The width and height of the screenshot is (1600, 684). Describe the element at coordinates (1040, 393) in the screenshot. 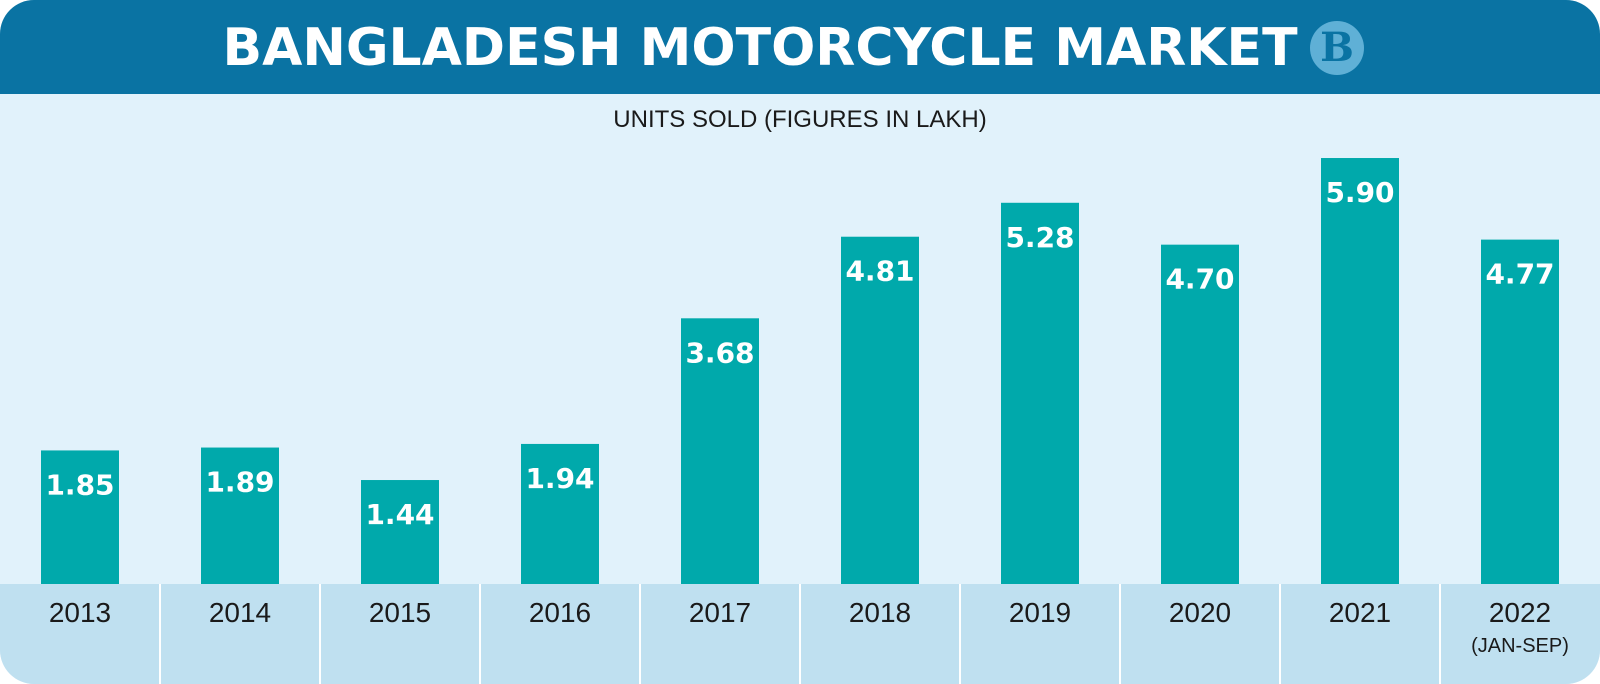

I see `bar-2019` at that location.